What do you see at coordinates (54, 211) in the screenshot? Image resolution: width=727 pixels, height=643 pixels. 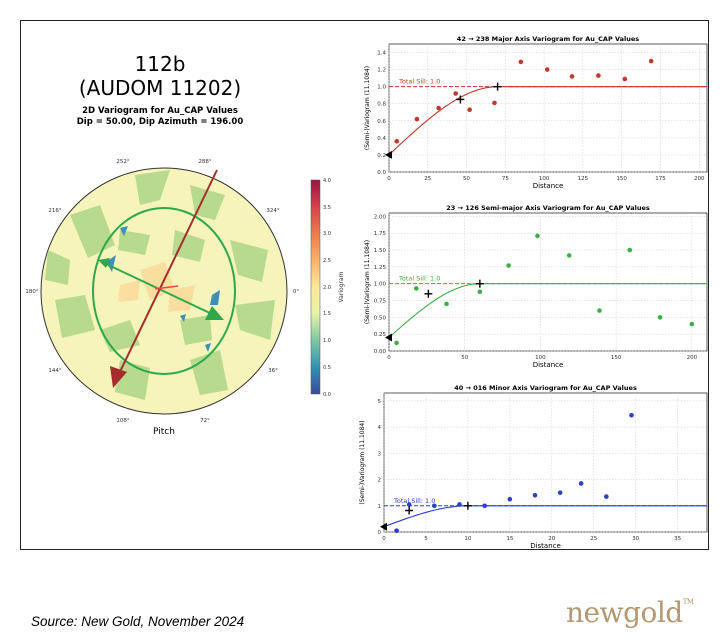 I see `angle-label-216: 216°` at bounding box center [54, 211].